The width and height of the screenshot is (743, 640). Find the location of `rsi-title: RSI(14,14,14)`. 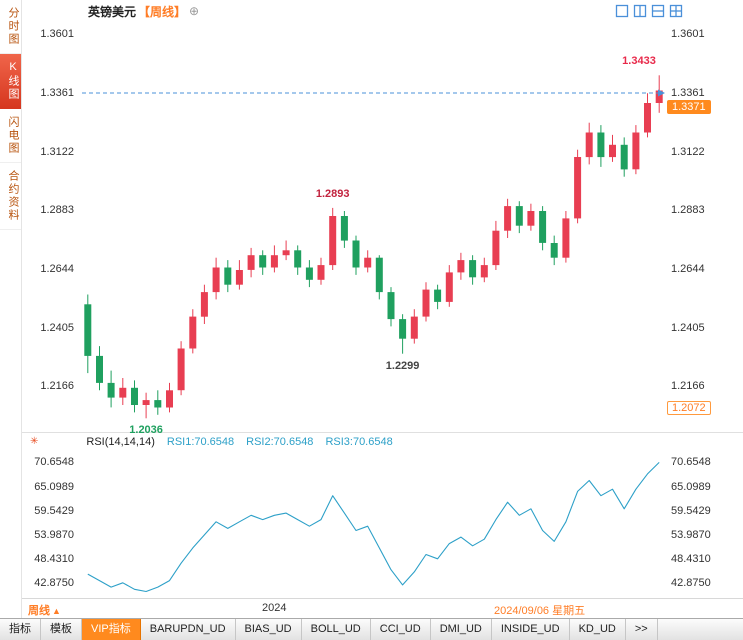

rsi-title: RSI(14,14,14) is located at coordinates (120, 441).